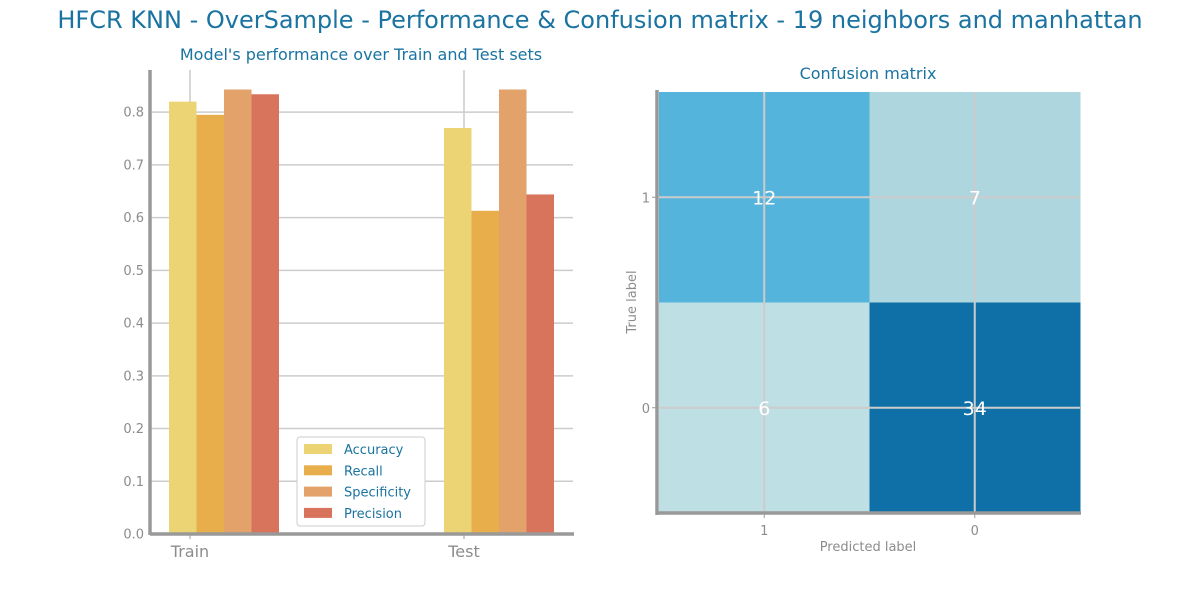 This screenshot has height=600, width=1200. I want to click on confusion-matrix-ylabel: True label, so click(632, 302).